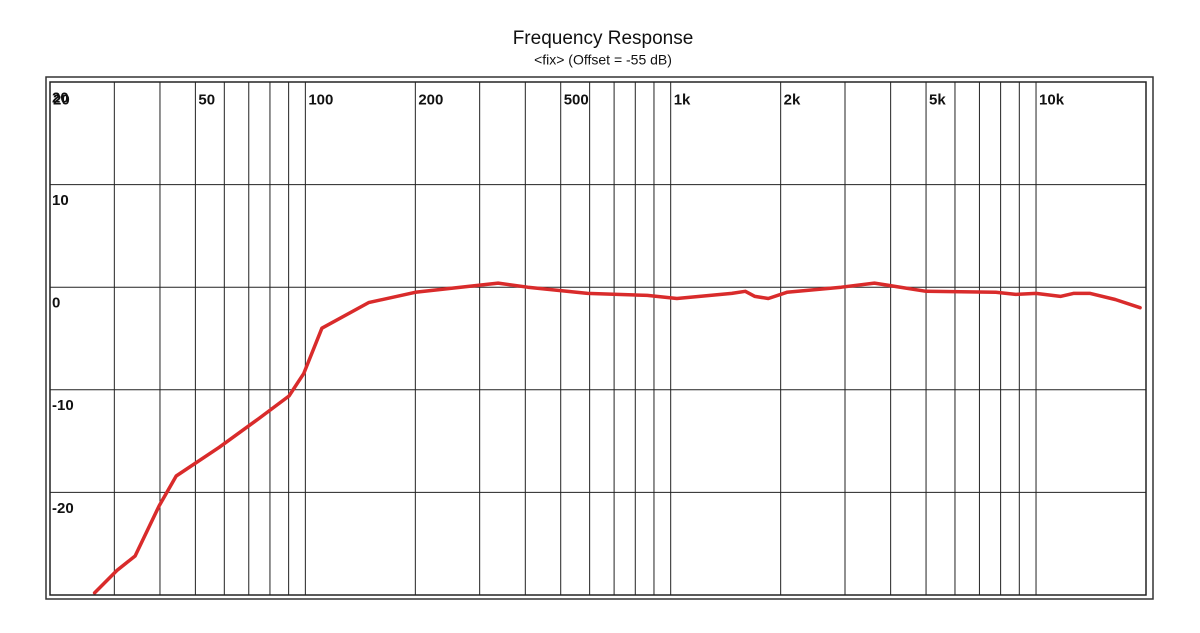 The image size is (1200, 633). Describe the element at coordinates (60, 200) in the screenshot. I see `y-tick-label: 10` at that location.